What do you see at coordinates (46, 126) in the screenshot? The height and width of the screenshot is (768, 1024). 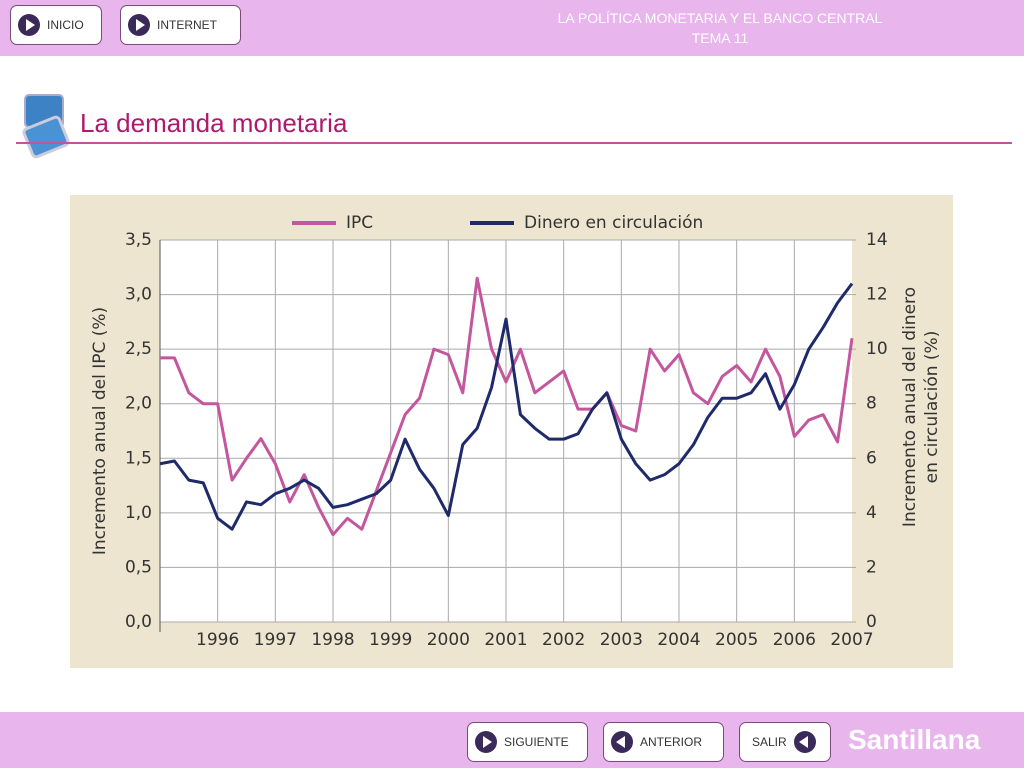 I see `section-icon` at bounding box center [46, 126].